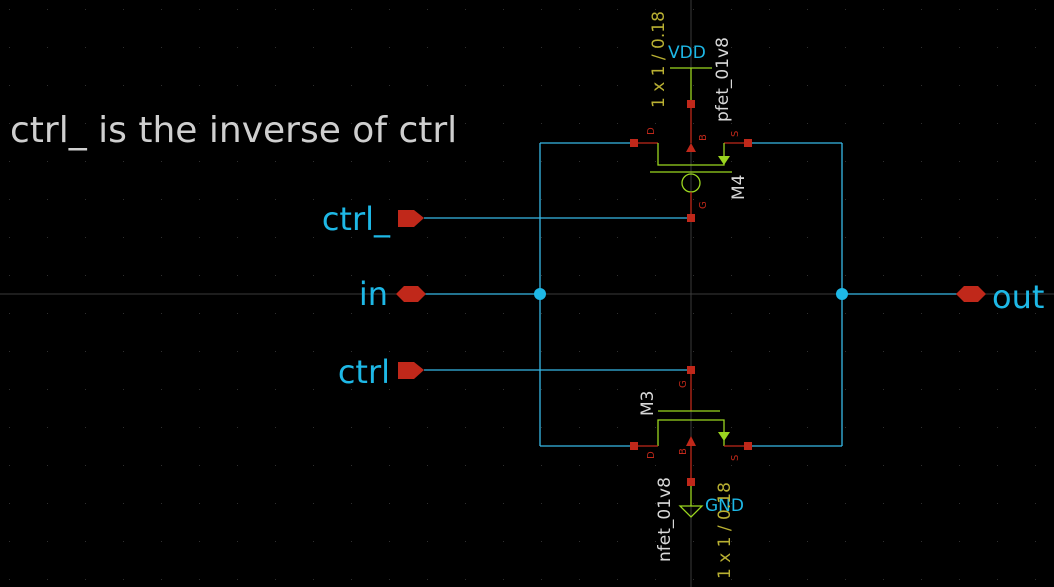 The width and height of the screenshot is (1054, 587). What do you see at coordinates (691, 482) in the screenshot?
I see `gnd-pin` at bounding box center [691, 482].